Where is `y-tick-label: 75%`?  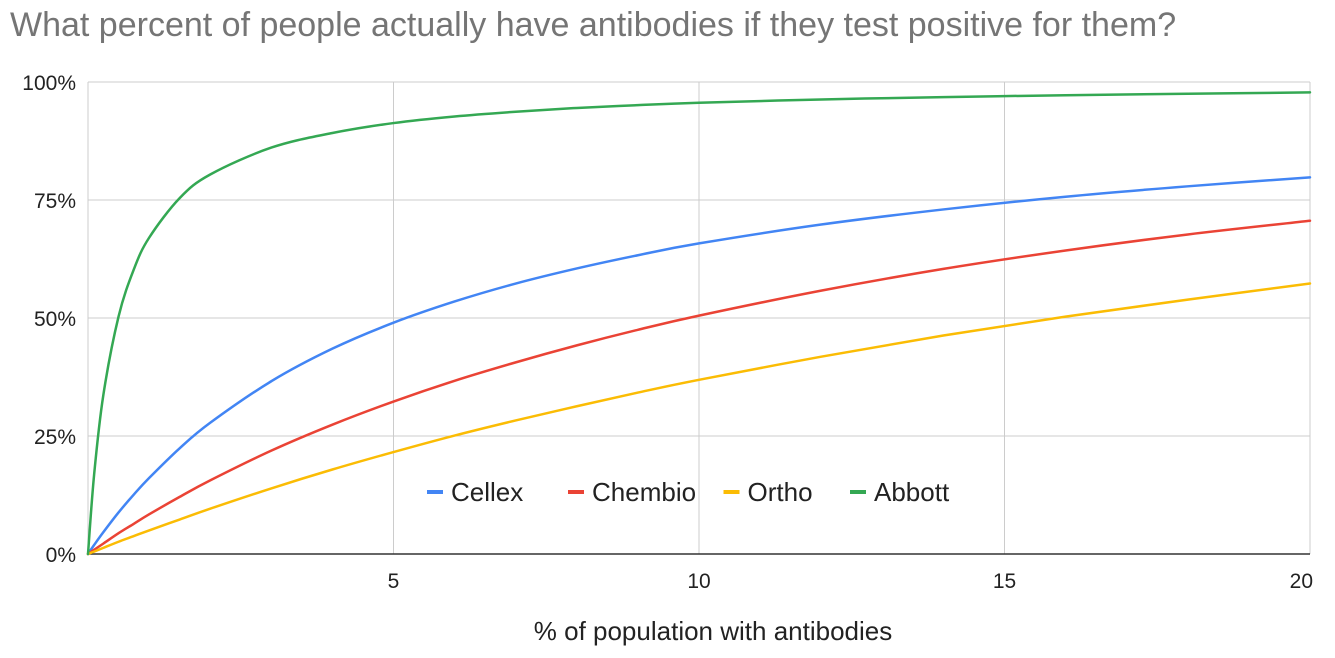
y-tick-label: 75% is located at coordinates (55, 201).